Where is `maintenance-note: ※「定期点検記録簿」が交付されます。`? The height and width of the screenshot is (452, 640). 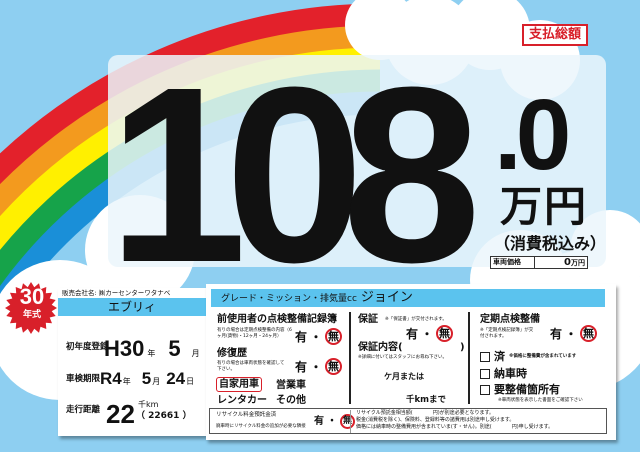 maintenance-note: ※「定期点検記録簿」が交付されます。 is located at coordinates (507, 333).